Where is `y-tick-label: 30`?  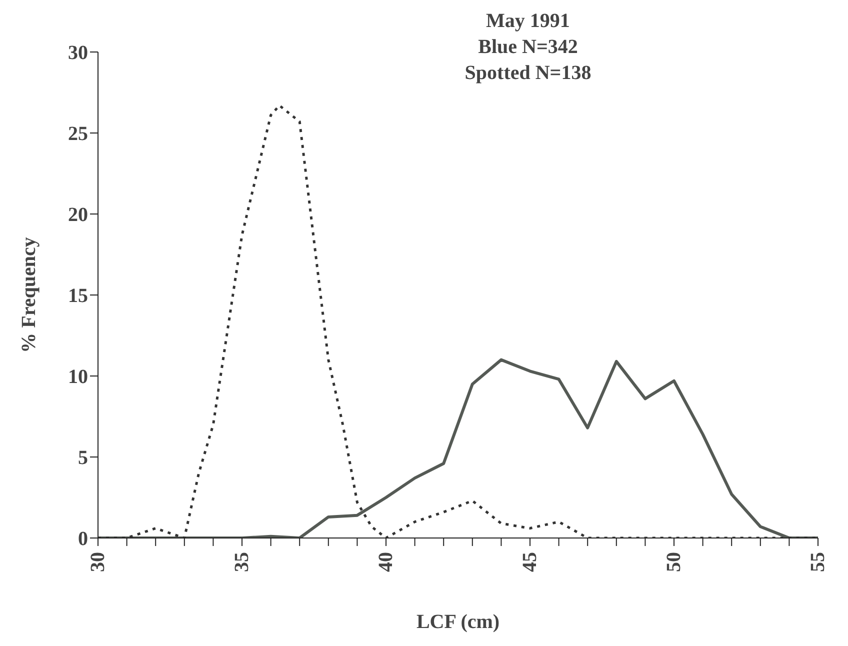
y-tick-label: 30 is located at coordinates (78, 53).